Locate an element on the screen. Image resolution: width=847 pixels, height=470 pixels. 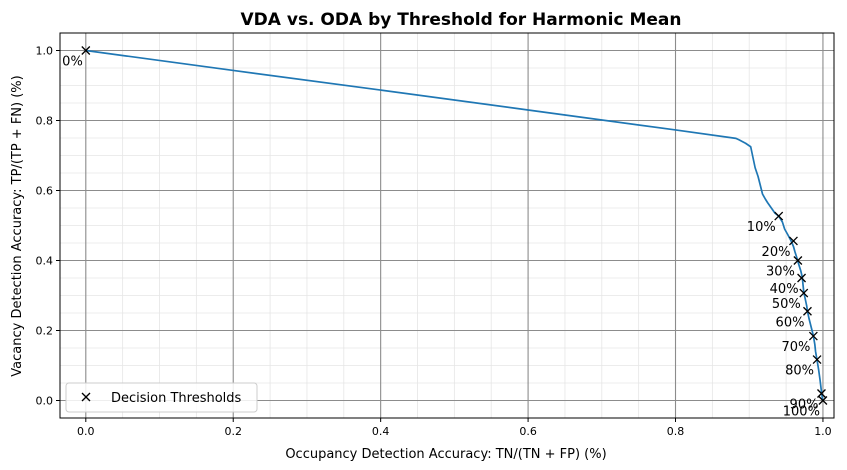
threshold-label: 100% is located at coordinates (801, 412).